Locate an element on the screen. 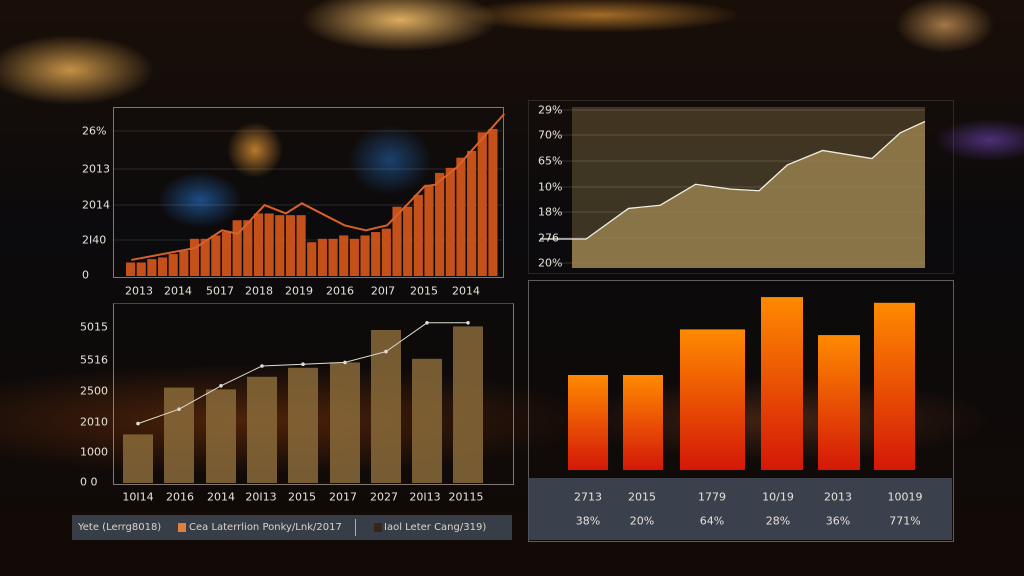 This screenshot has height=576, width=1024. y-tick-label: 1000 is located at coordinates (94, 452).